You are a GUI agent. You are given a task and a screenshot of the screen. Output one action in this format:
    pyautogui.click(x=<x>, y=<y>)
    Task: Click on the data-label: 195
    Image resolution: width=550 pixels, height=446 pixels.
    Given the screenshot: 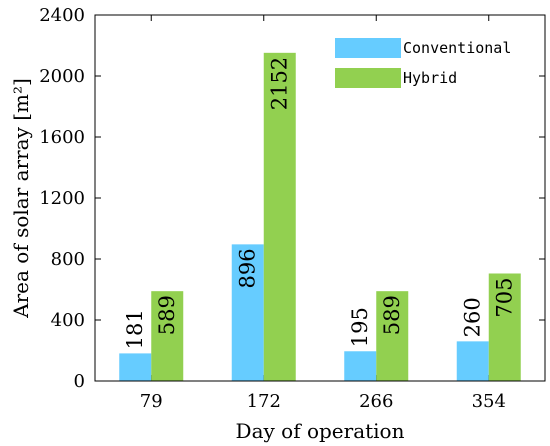 What is the action you would take?
    pyautogui.click(x=360, y=327)
    